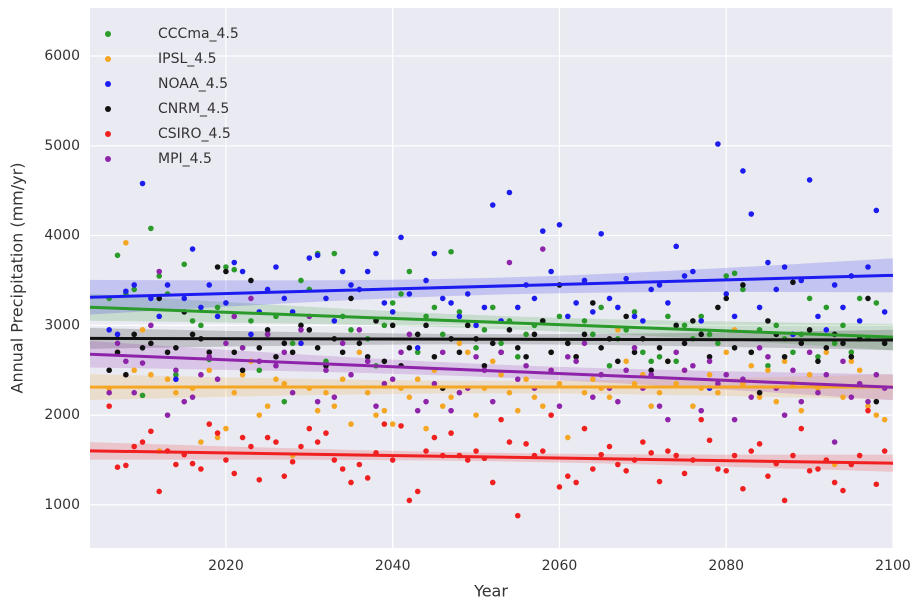 Image resolution: width=915 pixels, height=602 pixels. Describe the element at coordinates (194, 134) in the screenshot. I see `legend-label: CSIRO_4.5` at that location.